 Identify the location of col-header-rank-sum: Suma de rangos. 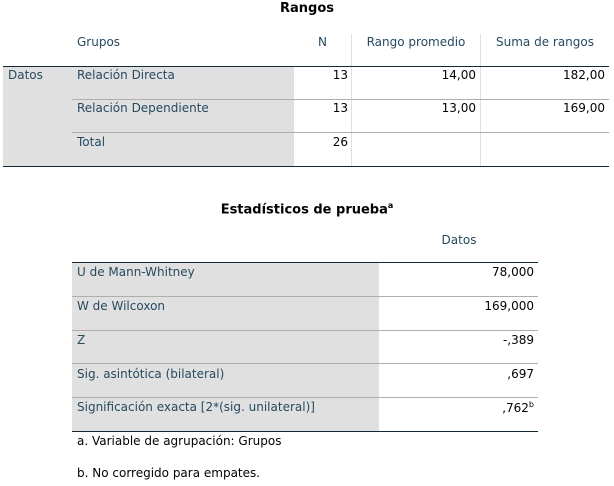
(545, 42).